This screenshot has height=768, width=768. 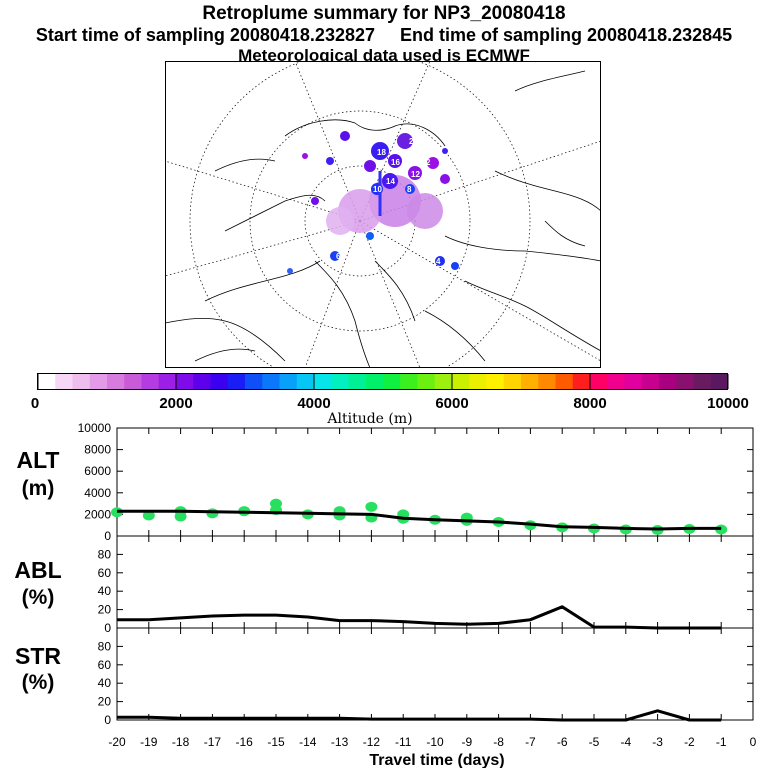 I want to click on y-tick-label: 6000, so click(x=97, y=471).